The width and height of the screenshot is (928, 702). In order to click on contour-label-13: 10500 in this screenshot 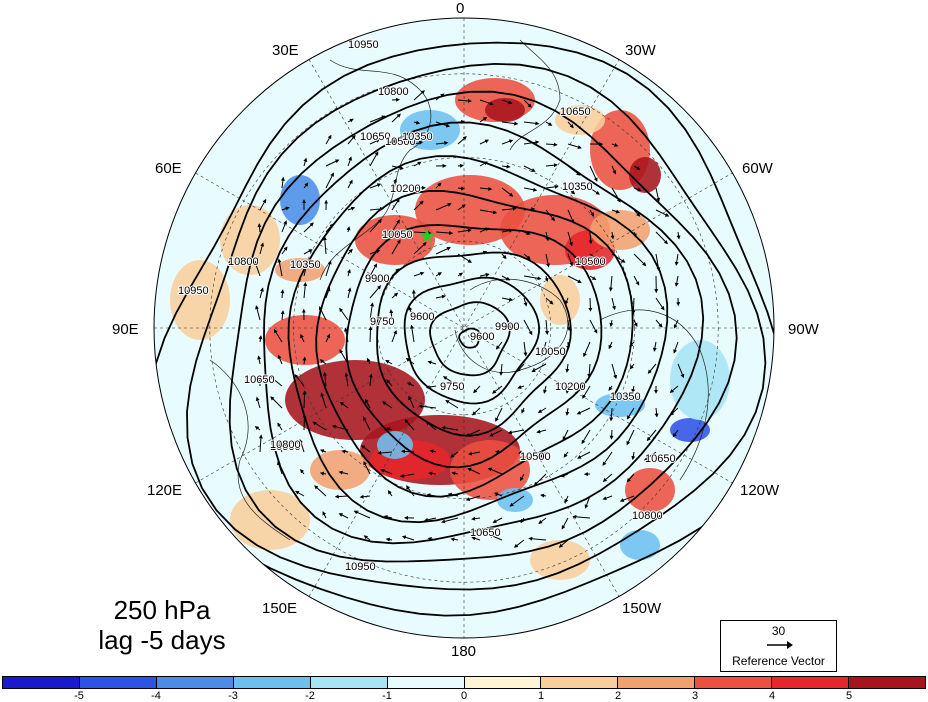, I will do `click(285, 447)`.